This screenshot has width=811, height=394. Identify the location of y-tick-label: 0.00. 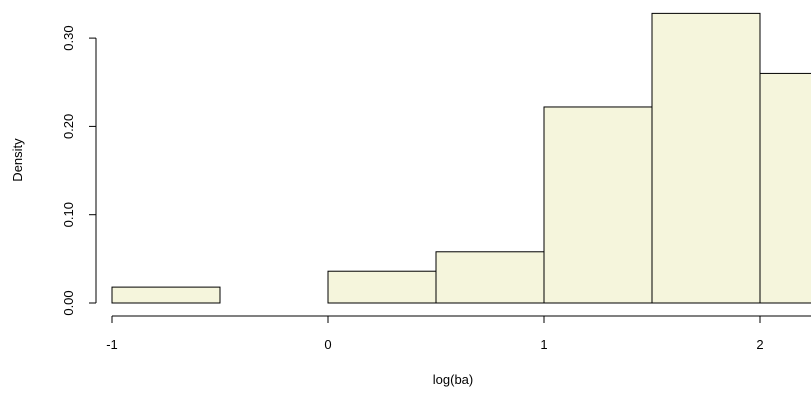
(68, 302).